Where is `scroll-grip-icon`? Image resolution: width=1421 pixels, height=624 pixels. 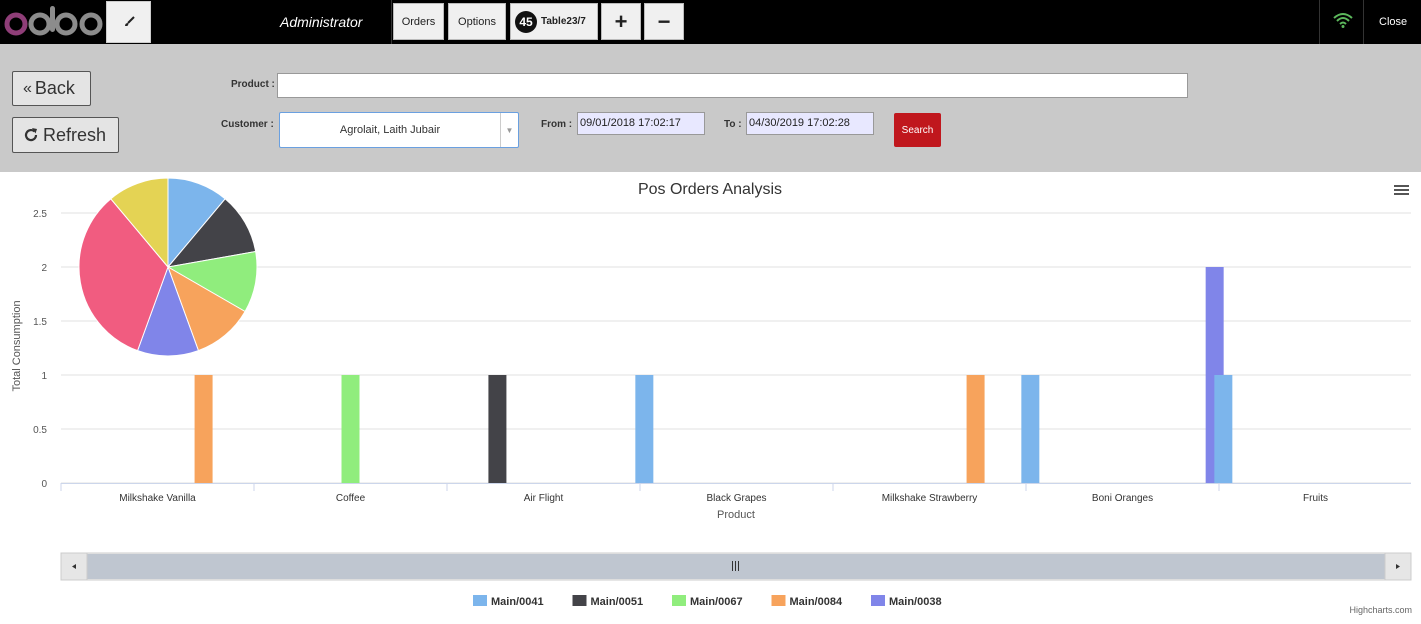
scroll-grip-icon is located at coordinates (735, 566).